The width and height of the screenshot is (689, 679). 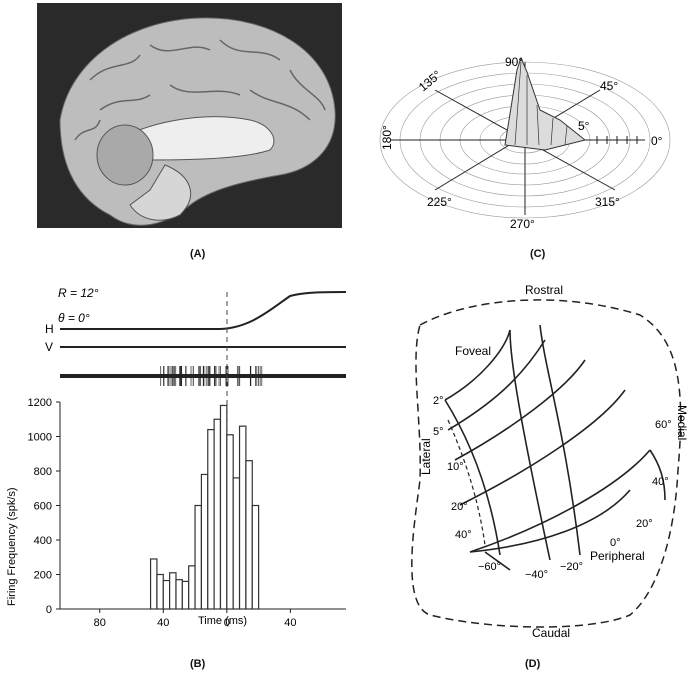 What do you see at coordinates (12, 546) in the screenshot?
I see `y-axis-label: Firing Frequency (spk/s)` at bounding box center [12, 546].